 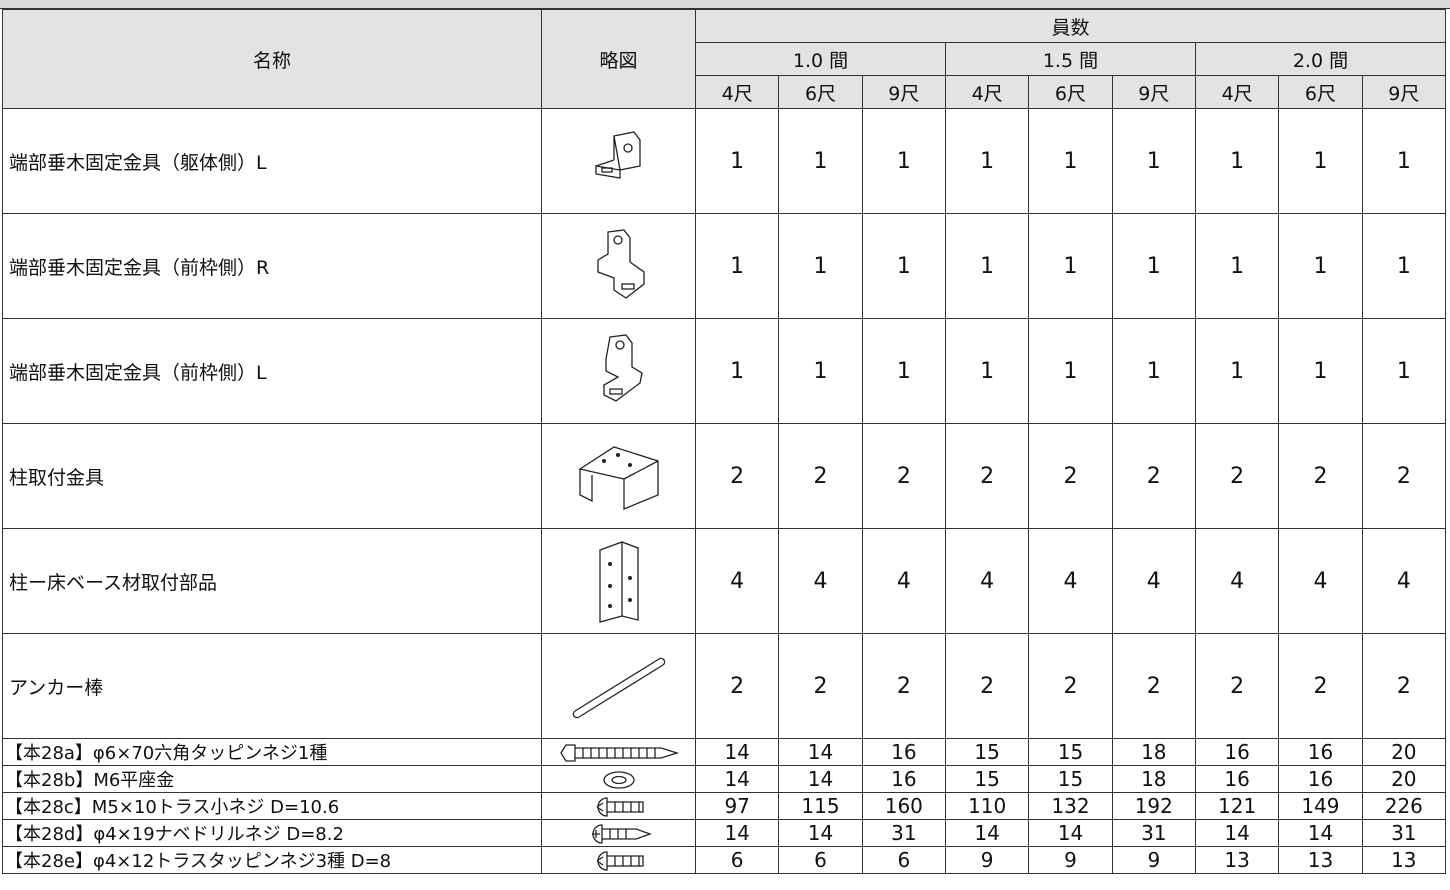 I want to click on part-count: 110, so click(x=987, y=806).